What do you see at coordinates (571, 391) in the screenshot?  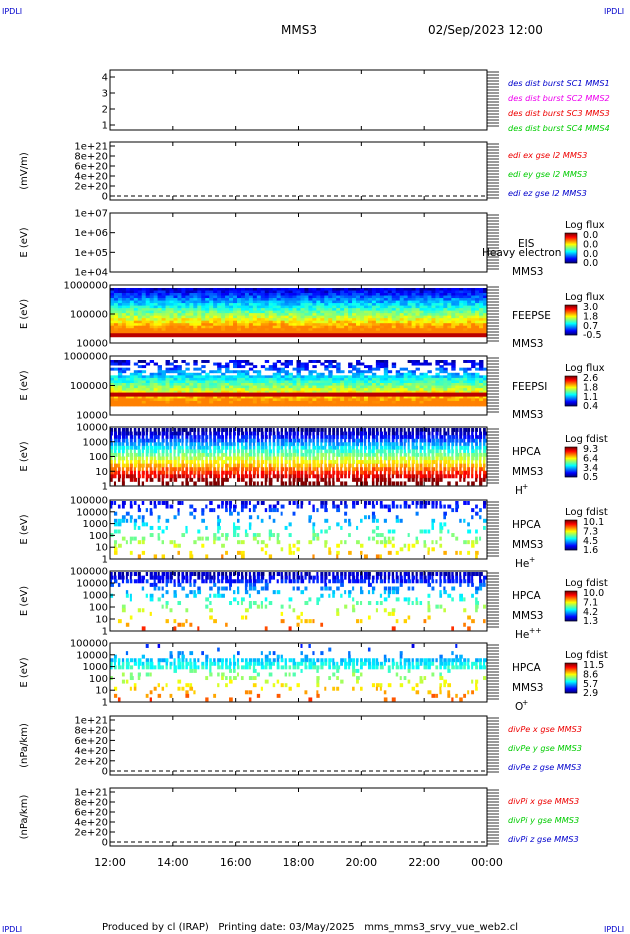 I see `colorscale-bar` at bounding box center [571, 391].